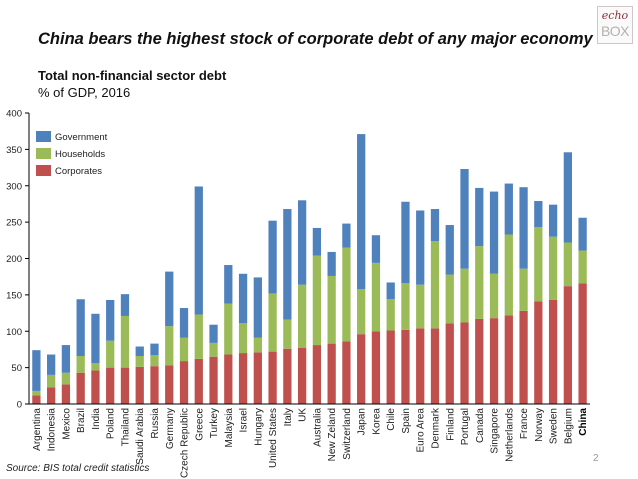 Image resolution: width=638 pixels, height=479 pixels. What do you see at coordinates (391, 419) in the screenshot?
I see `x-category-label: Chile` at bounding box center [391, 419].